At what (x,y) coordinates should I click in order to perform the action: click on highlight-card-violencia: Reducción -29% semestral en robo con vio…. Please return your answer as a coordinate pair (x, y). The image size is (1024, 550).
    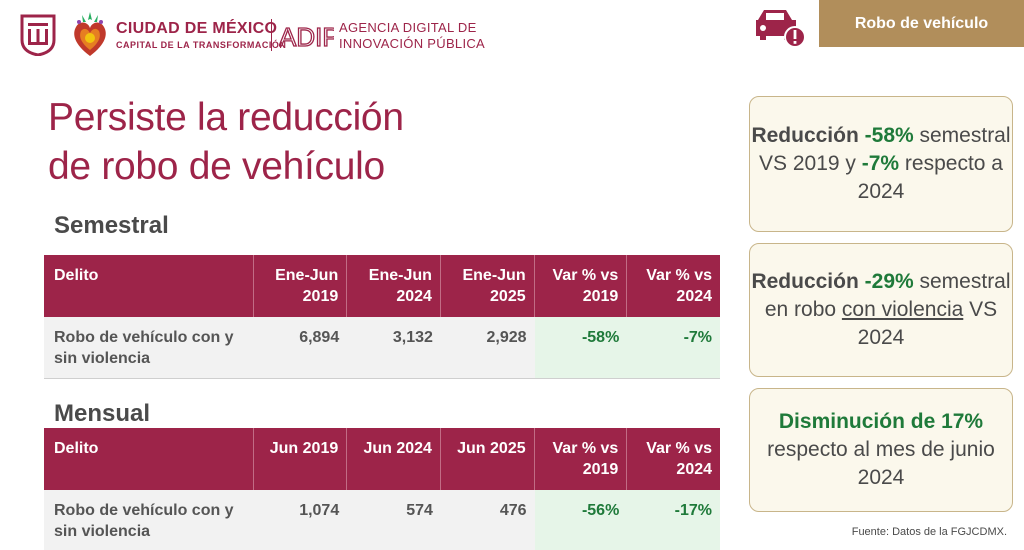
    Looking at the image, I should click on (881, 310).